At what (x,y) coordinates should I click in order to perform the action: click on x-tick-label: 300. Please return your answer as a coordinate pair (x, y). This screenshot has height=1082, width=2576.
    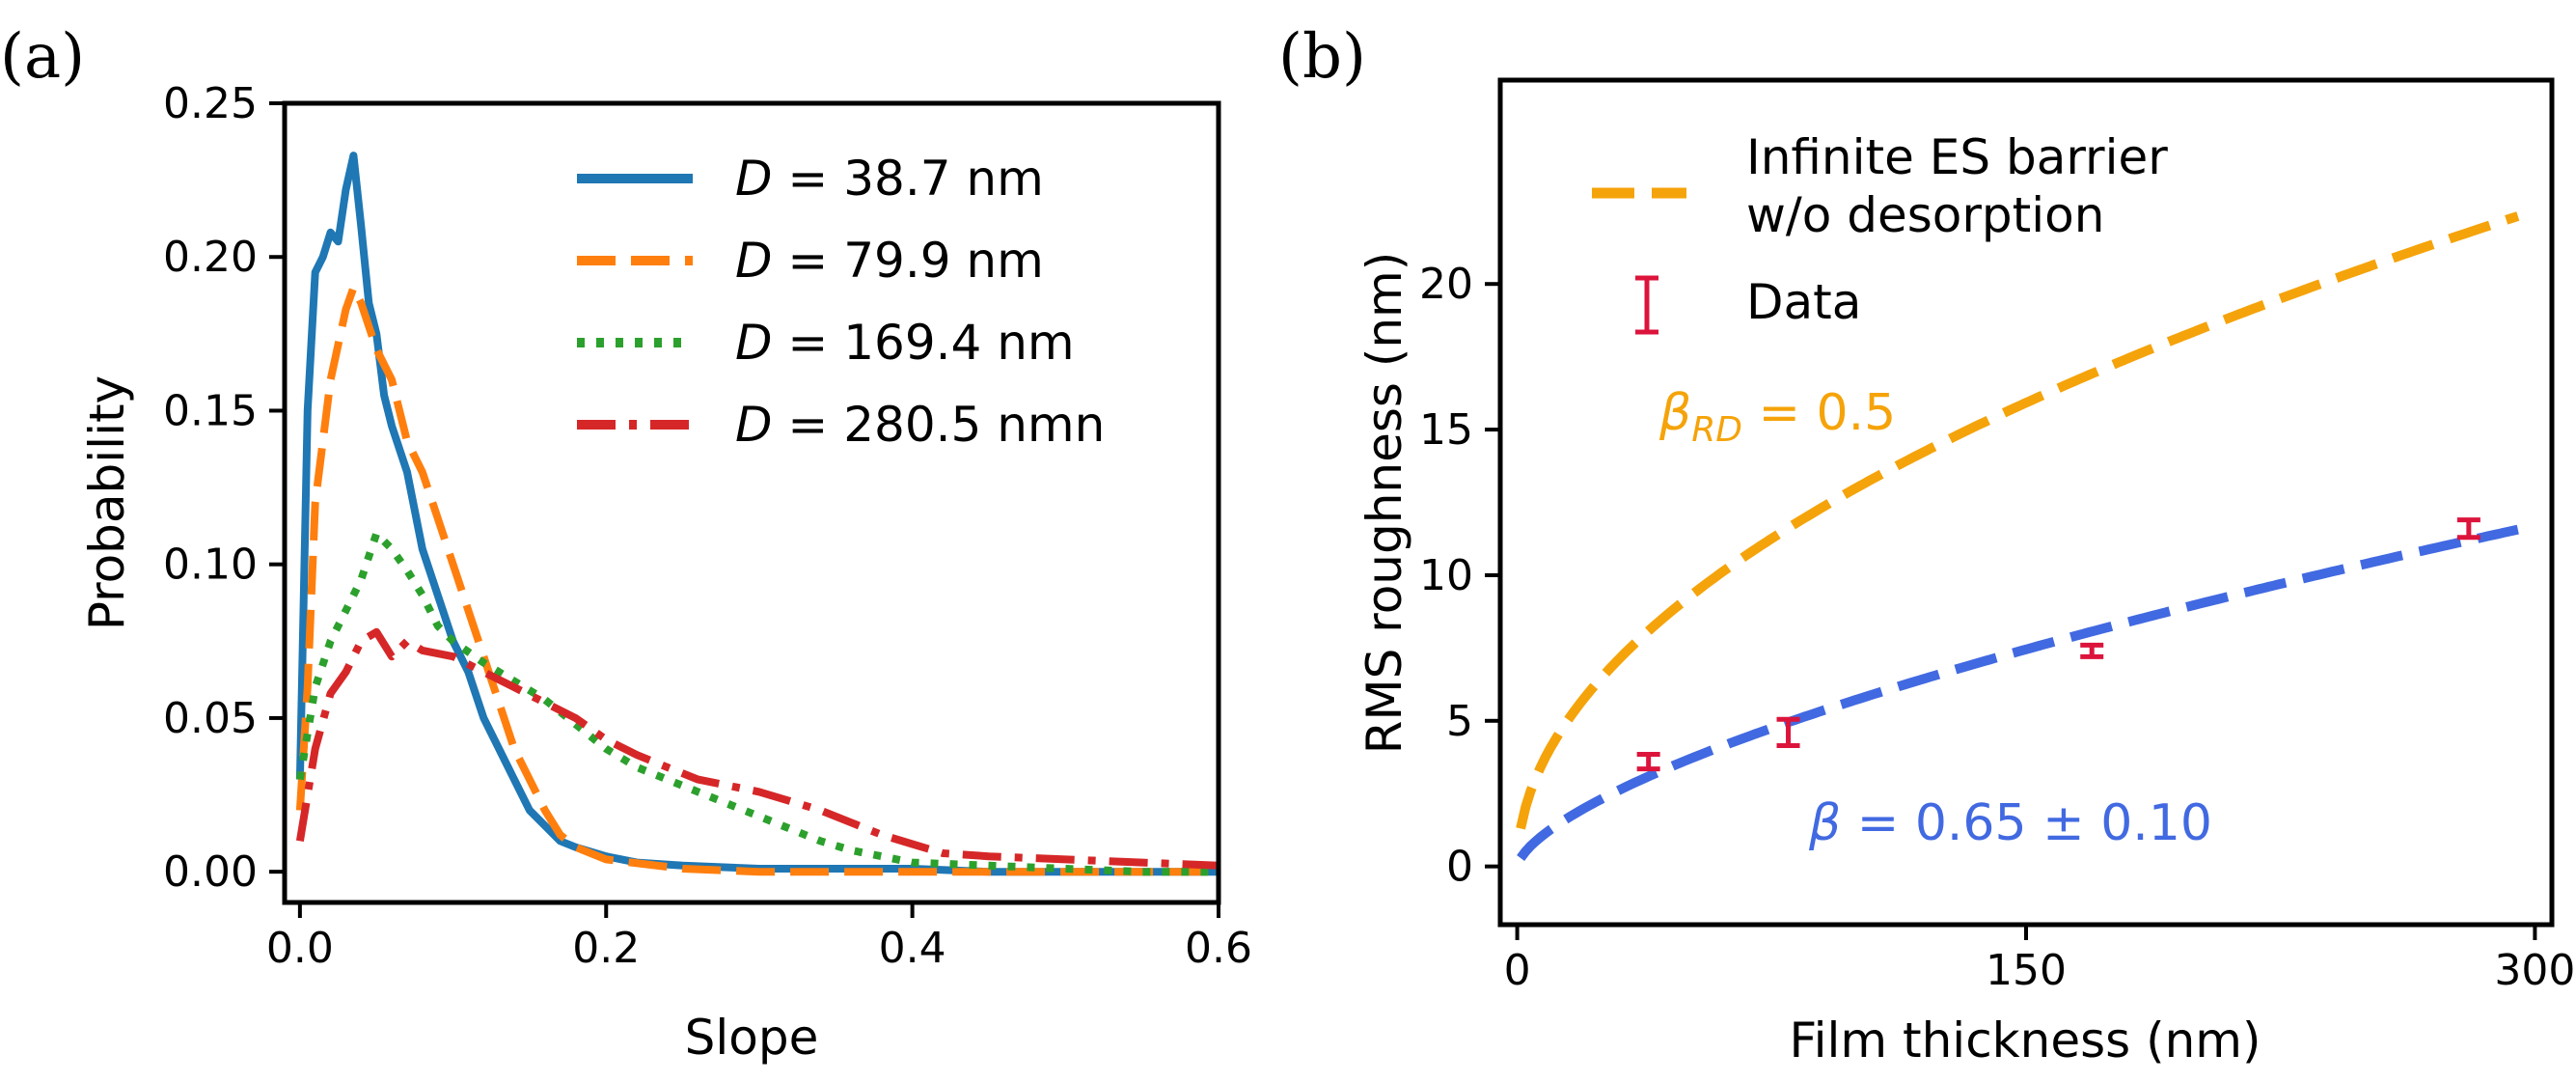
    Looking at the image, I should click on (2535, 970).